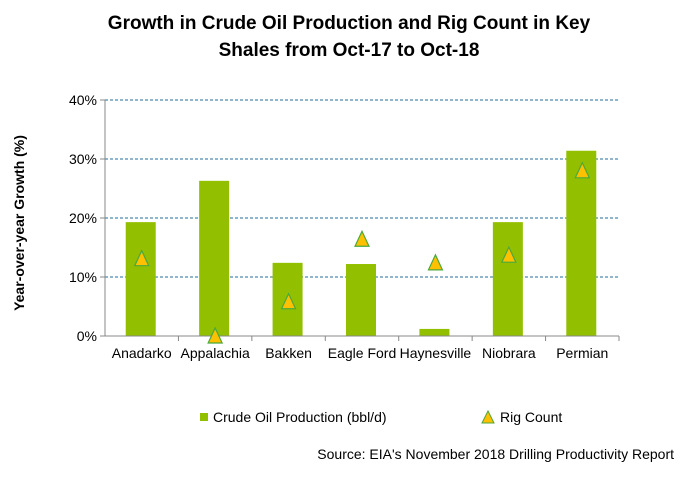  What do you see at coordinates (362, 238) in the screenshot?
I see `rig-count-marker-eagle-ford` at bounding box center [362, 238].